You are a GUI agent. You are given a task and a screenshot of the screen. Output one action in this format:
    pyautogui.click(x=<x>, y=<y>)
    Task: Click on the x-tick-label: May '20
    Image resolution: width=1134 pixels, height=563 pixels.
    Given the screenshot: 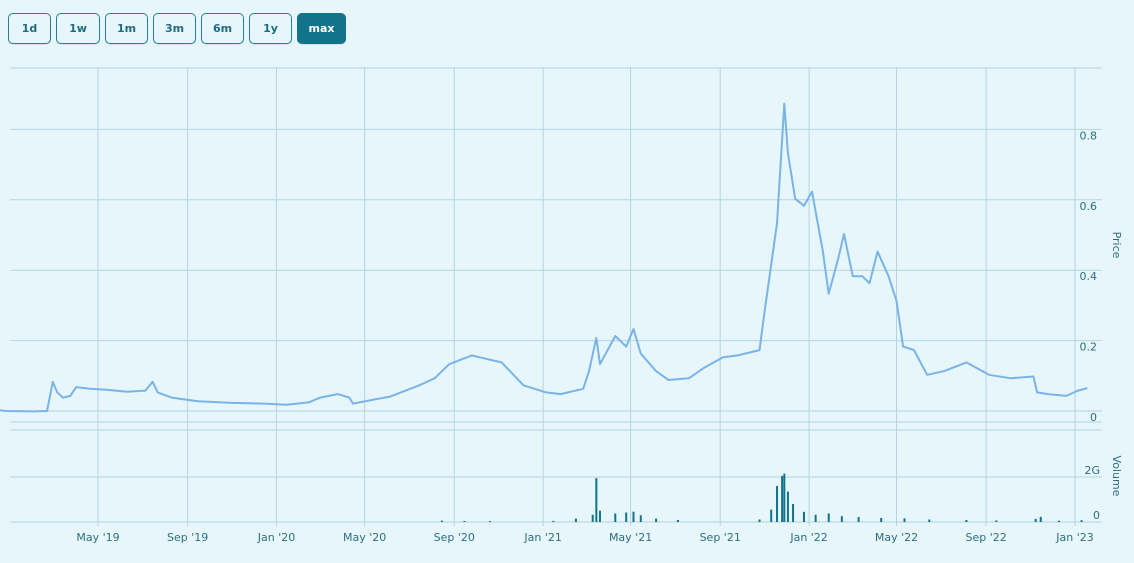 What is the action you would take?
    pyautogui.click(x=364, y=537)
    